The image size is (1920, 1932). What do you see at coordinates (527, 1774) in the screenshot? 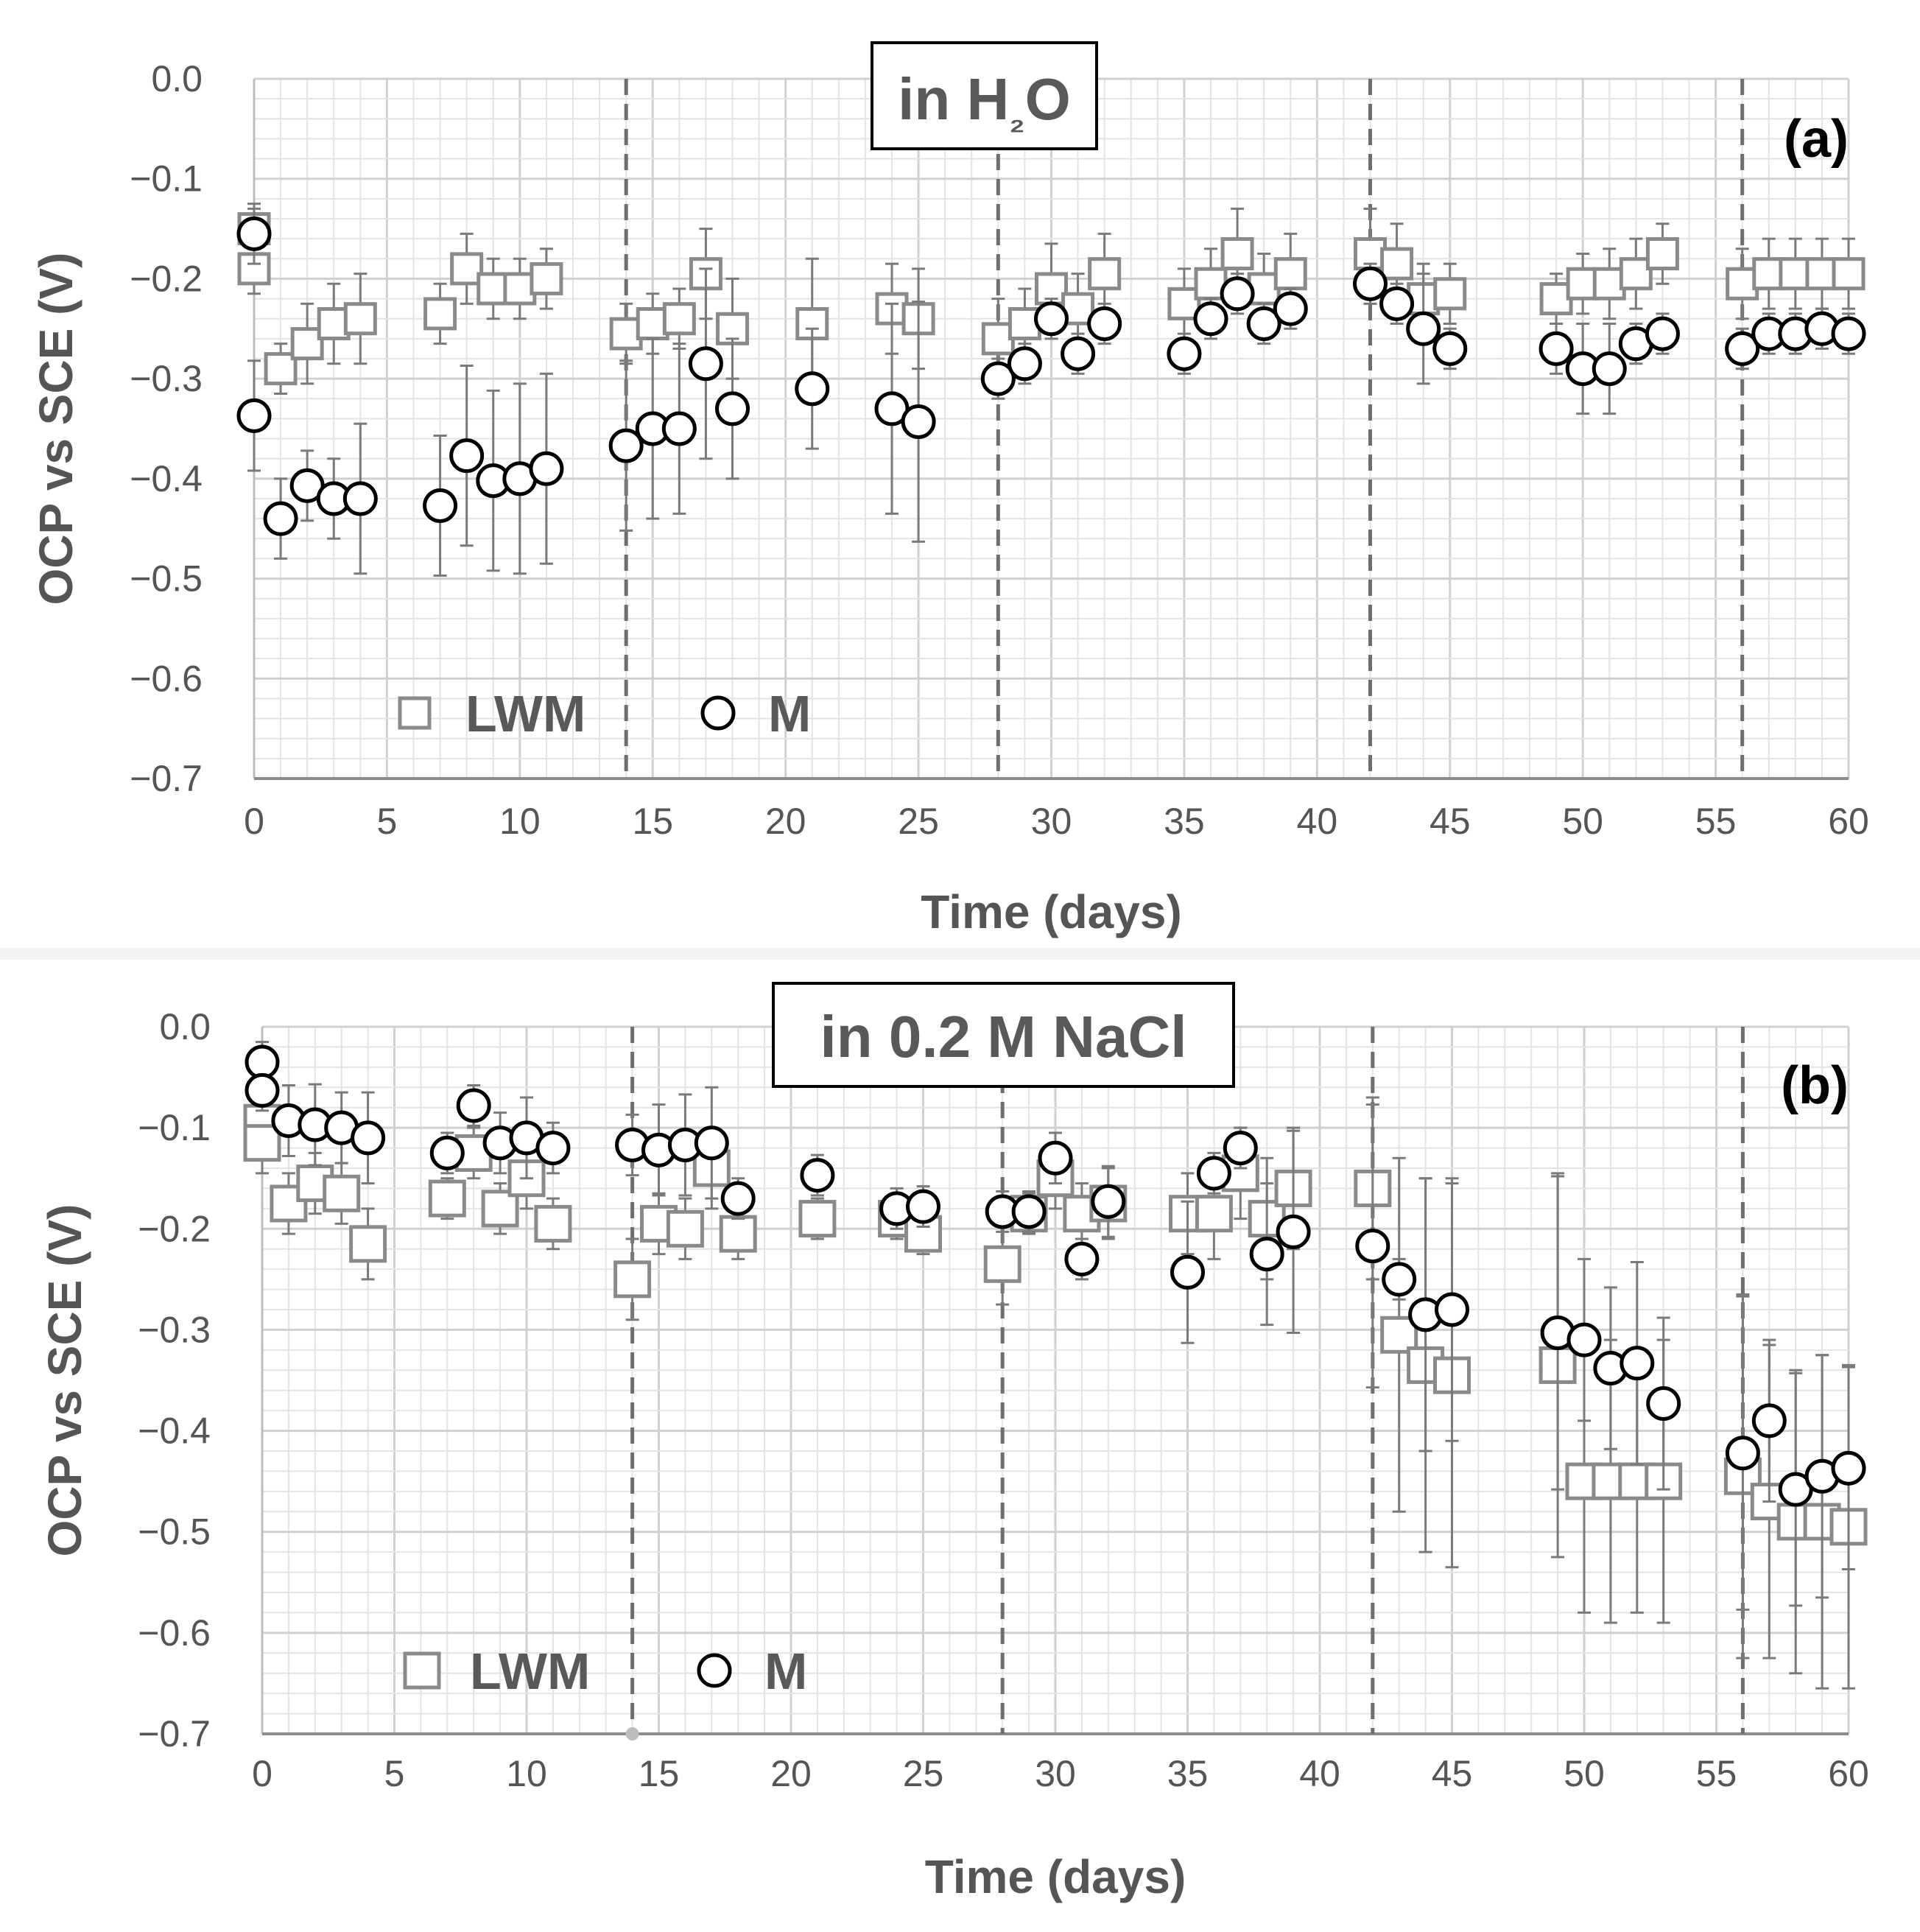
I see `x-tick-label: 10` at bounding box center [527, 1774].